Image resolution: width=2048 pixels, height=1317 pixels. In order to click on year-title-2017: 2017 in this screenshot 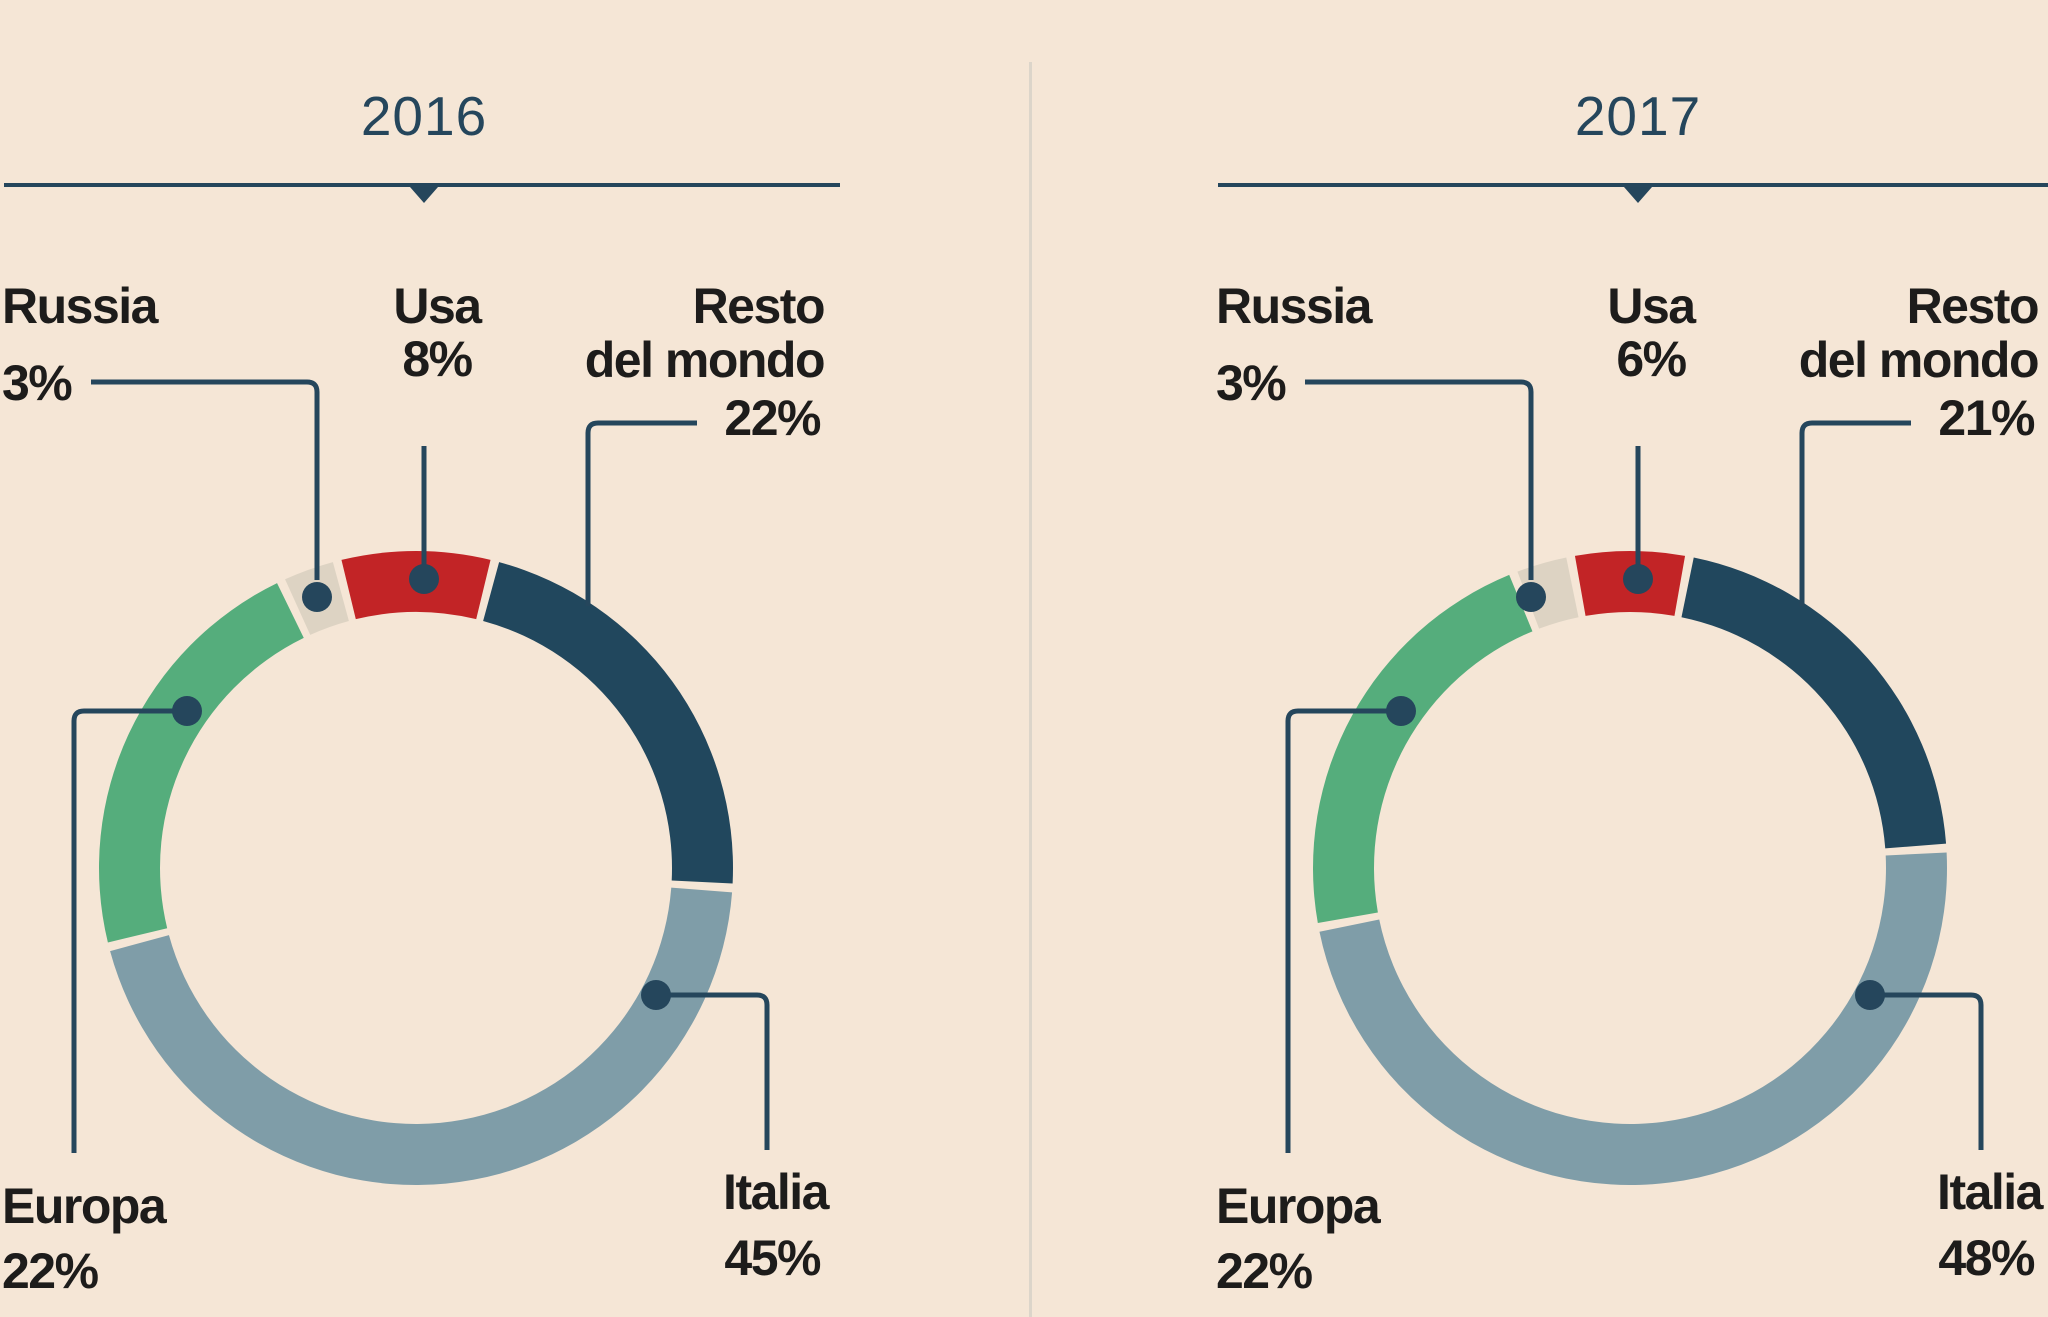, I will do `click(1638, 116)`.